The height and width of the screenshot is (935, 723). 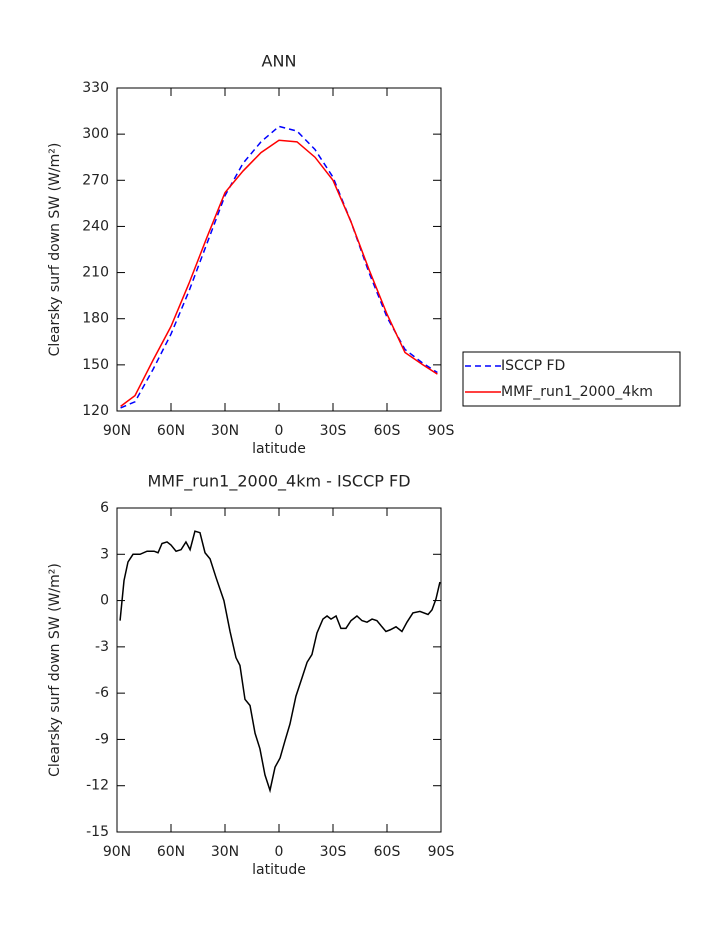 What do you see at coordinates (95, 319) in the screenshot?
I see `y-tick-label: 180` at bounding box center [95, 319].